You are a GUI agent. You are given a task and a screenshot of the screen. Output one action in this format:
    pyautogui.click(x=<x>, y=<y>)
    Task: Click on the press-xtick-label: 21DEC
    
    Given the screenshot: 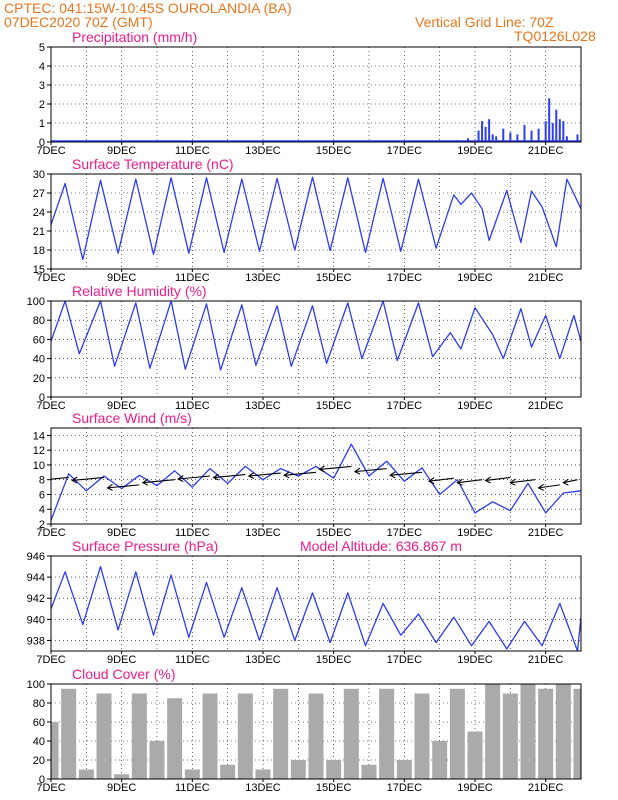 What is the action you would take?
    pyautogui.click(x=546, y=660)
    